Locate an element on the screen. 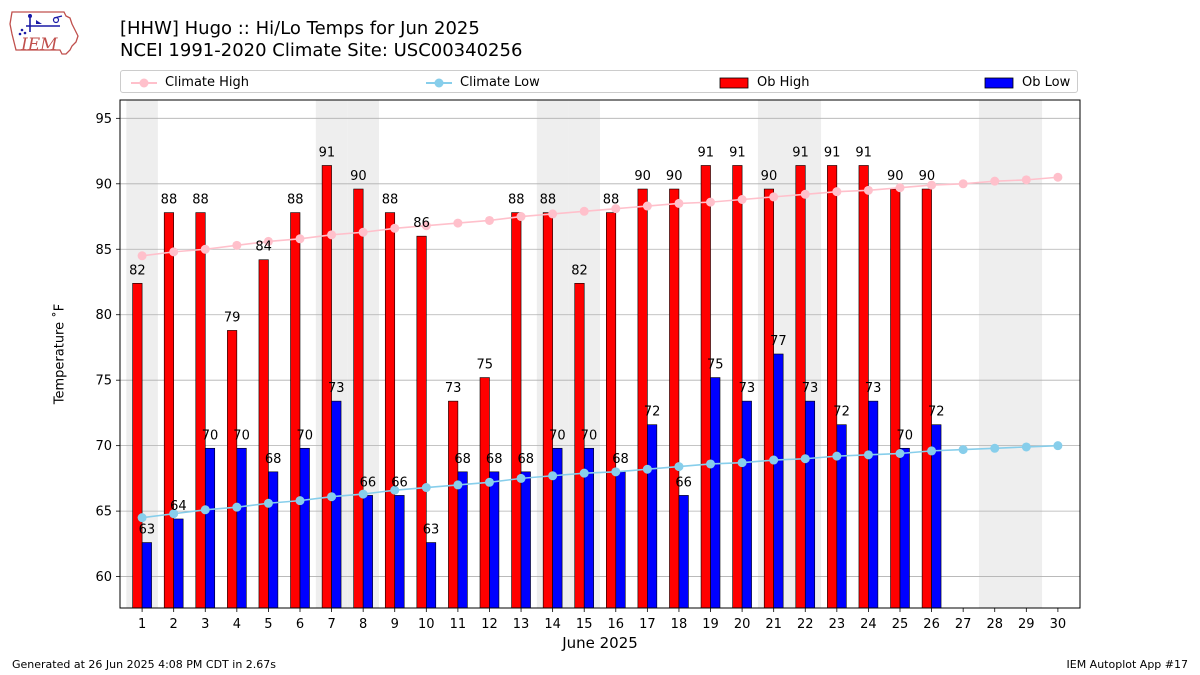  ob-low-label: 75 is located at coordinates (715, 365).